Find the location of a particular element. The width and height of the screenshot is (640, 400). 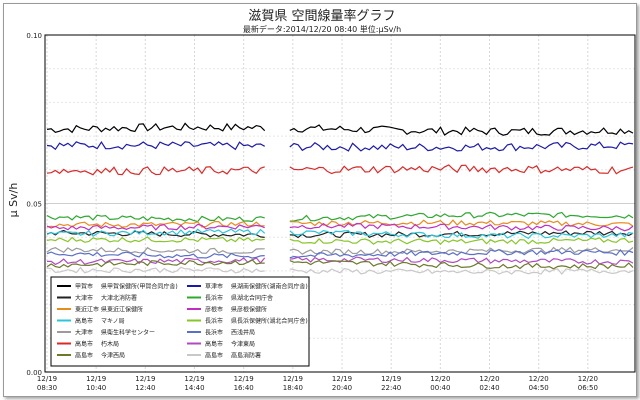

y-tick-label: 0.05 is located at coordinates (34, 205).